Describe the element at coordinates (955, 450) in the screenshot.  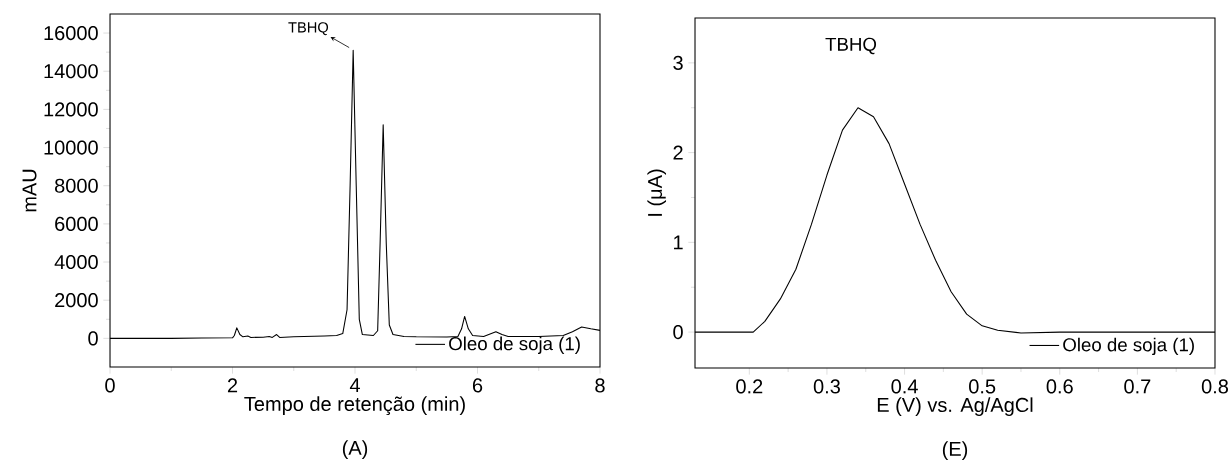
I see `text: (E)` at that location.